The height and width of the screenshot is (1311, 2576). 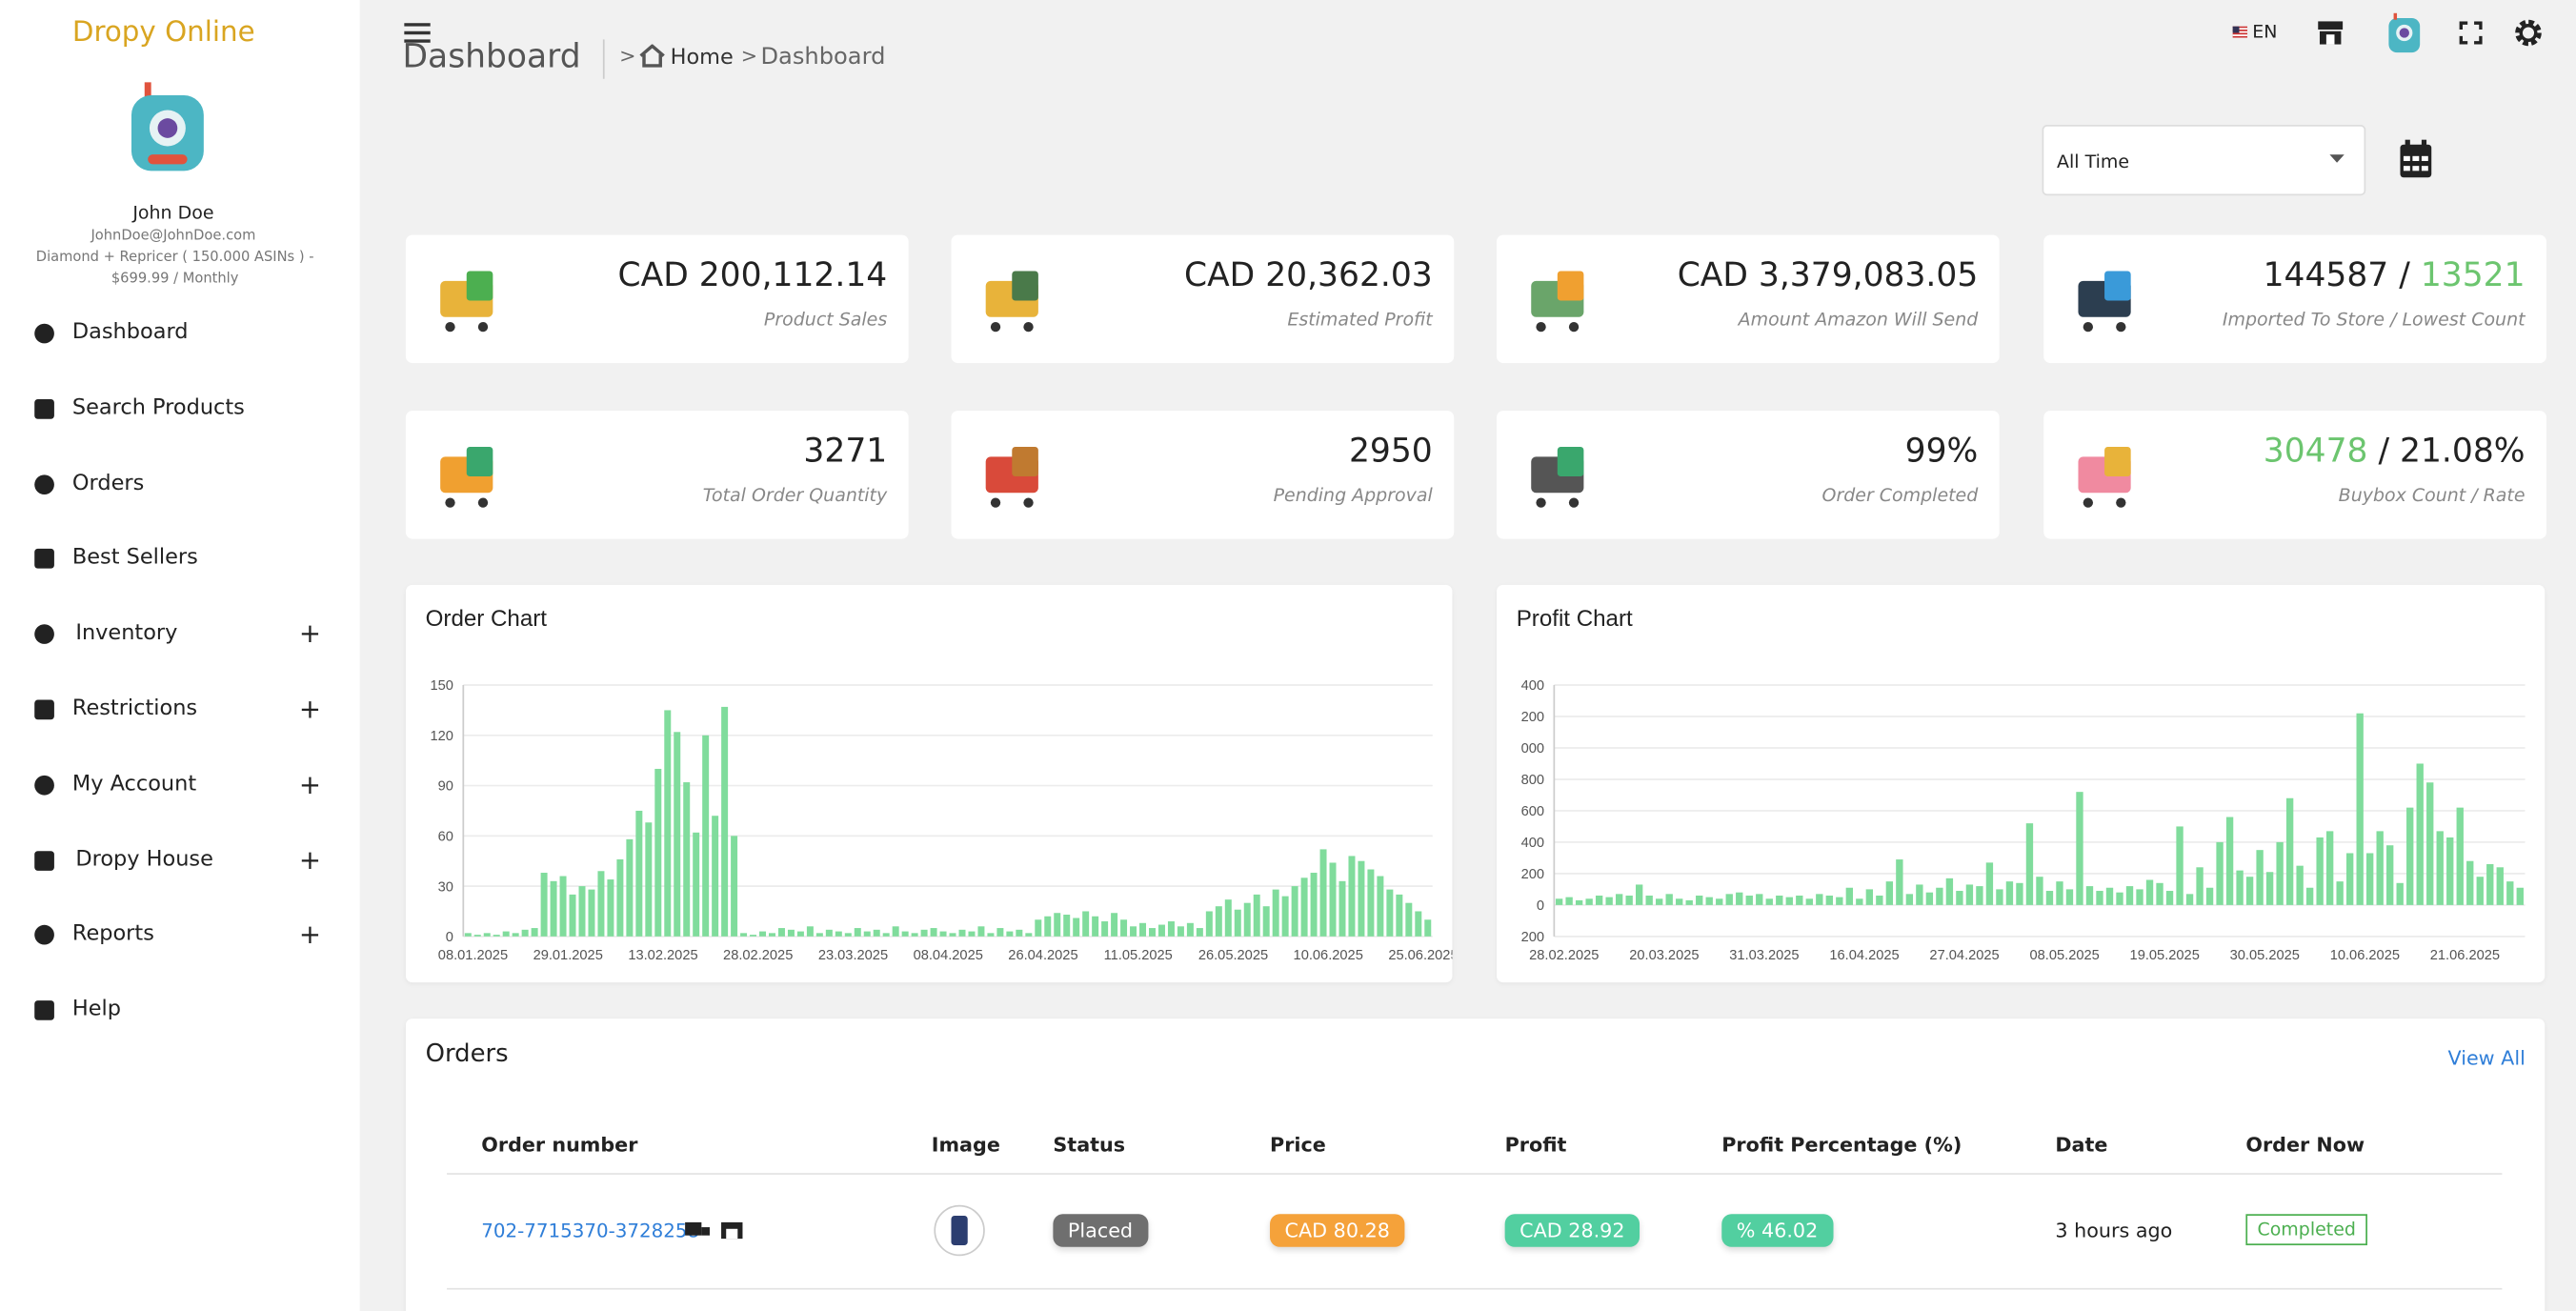 What do you see at coordinates (2094, 162) in the screenshot?
I see `period-value: All Time` at bounding box center [2094, 162].